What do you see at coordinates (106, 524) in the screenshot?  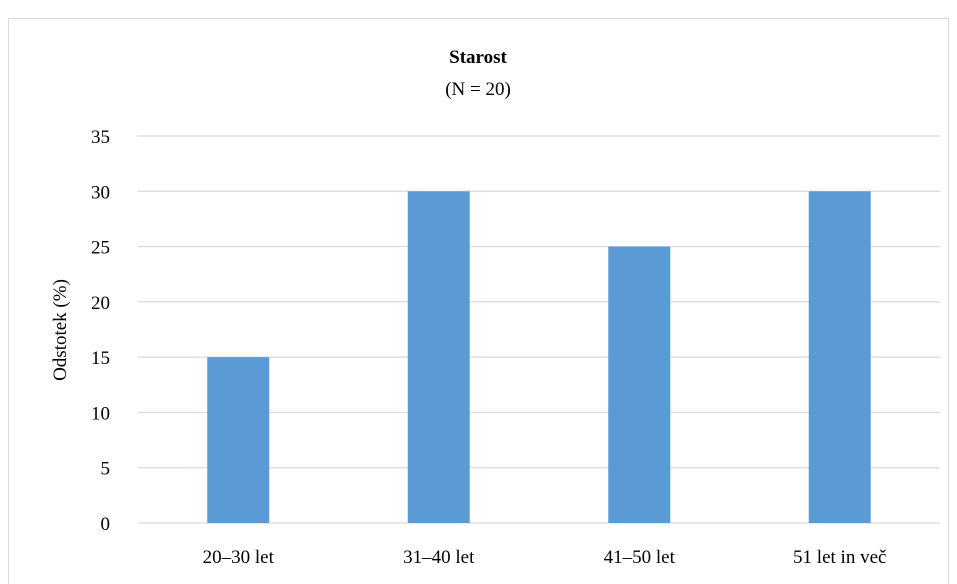 I see `y-tick-label: 0` at bounding box center [106, 524].